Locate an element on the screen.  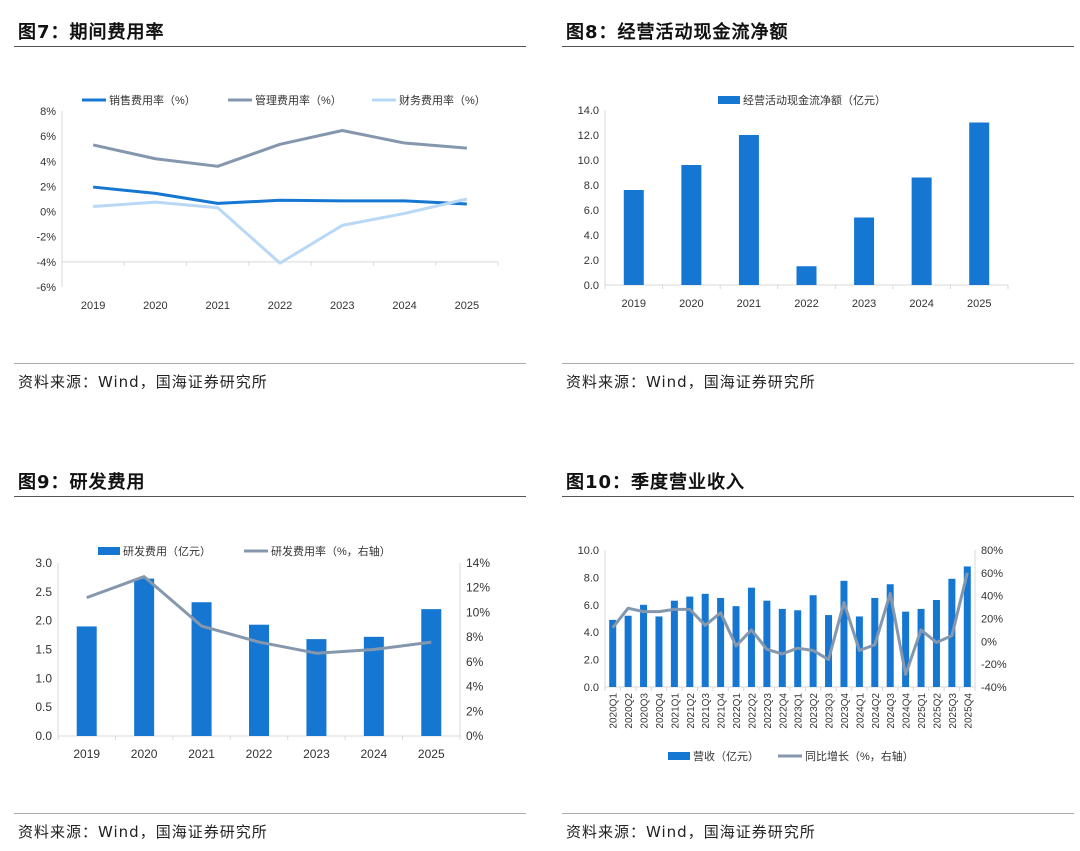
y-tick-label: 8.0 is located at coordinates (591, 186).